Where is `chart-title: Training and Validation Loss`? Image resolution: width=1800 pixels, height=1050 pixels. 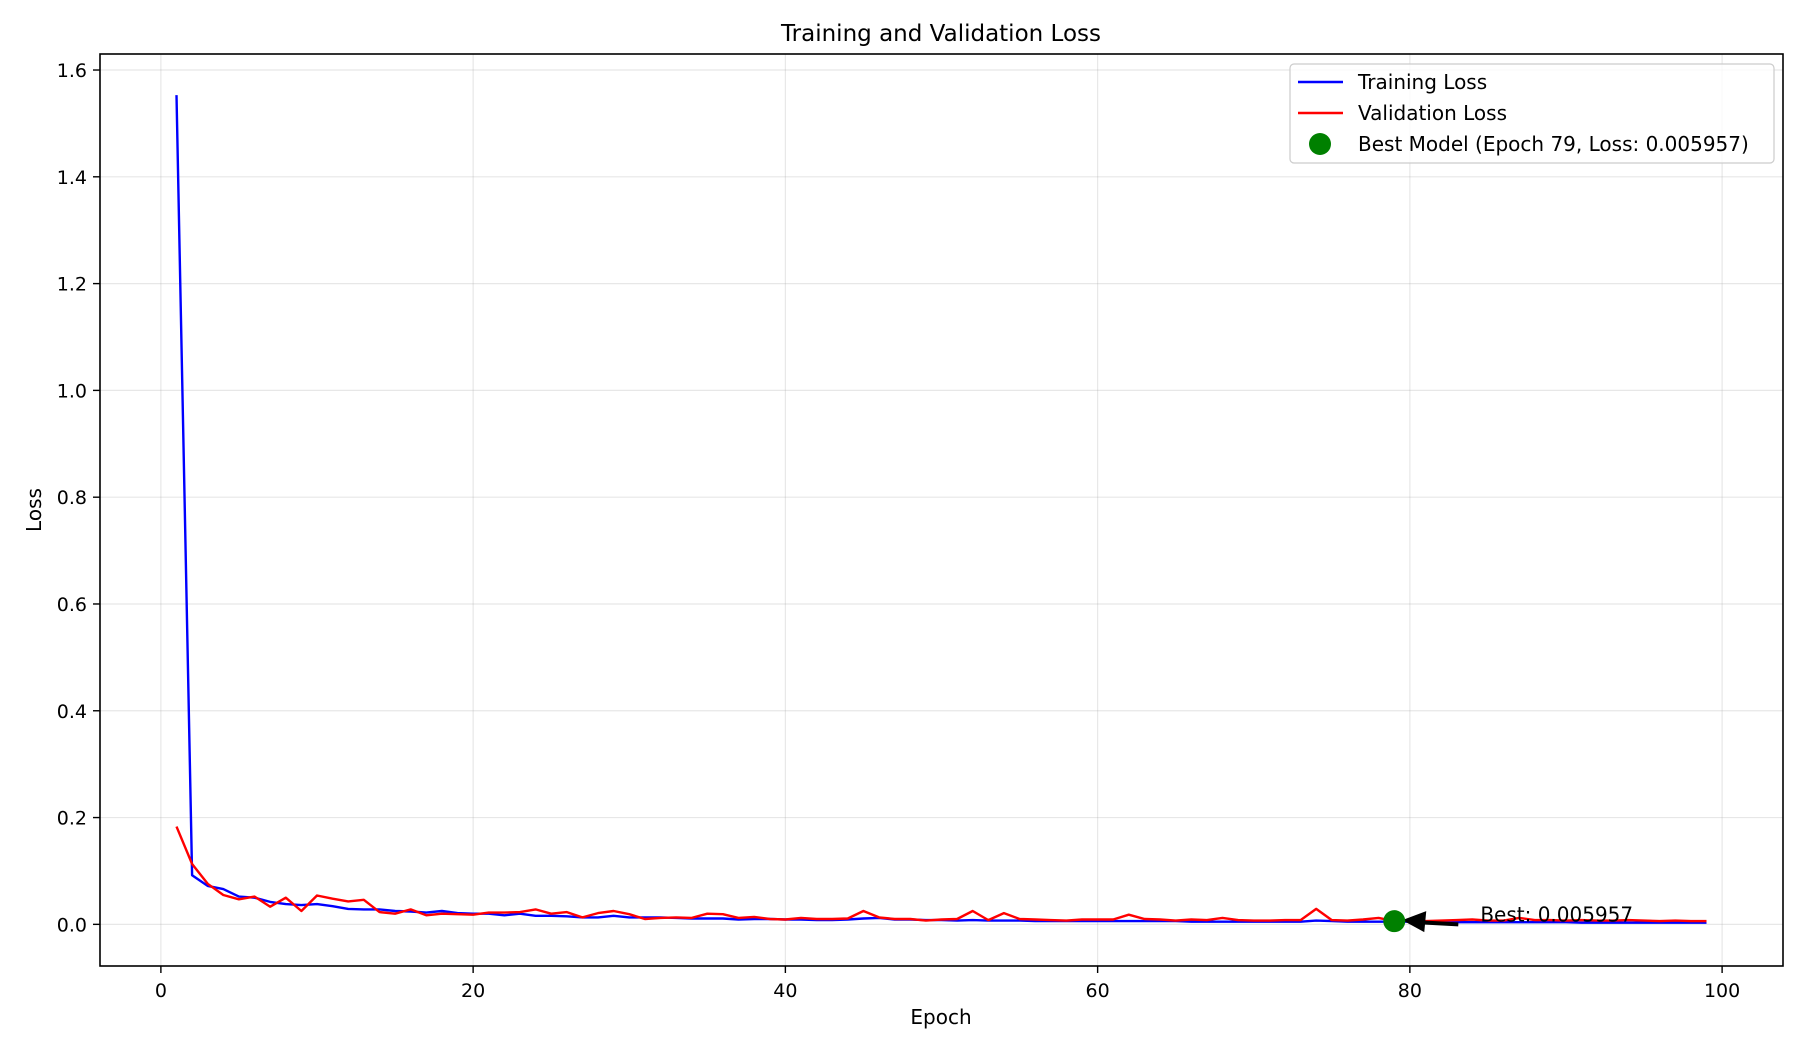 chart-title: Training and Validation Loss is located at coordinates (940, 34).